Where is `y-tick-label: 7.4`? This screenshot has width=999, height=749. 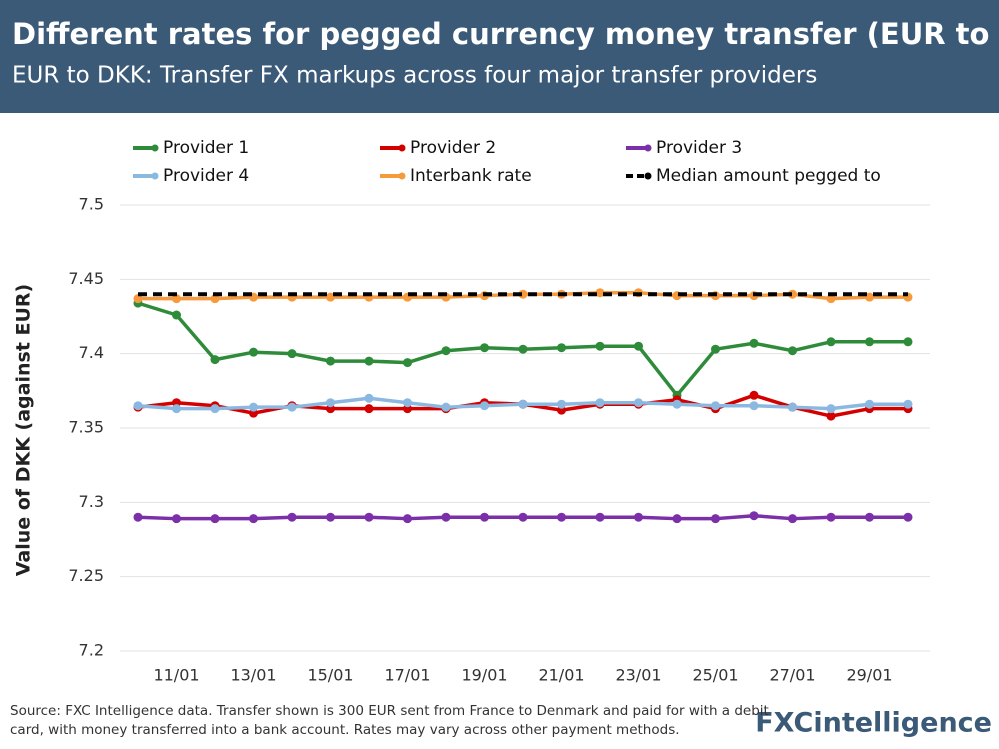 y-tick-label: 7.4 is located at coordinates (91, 352).